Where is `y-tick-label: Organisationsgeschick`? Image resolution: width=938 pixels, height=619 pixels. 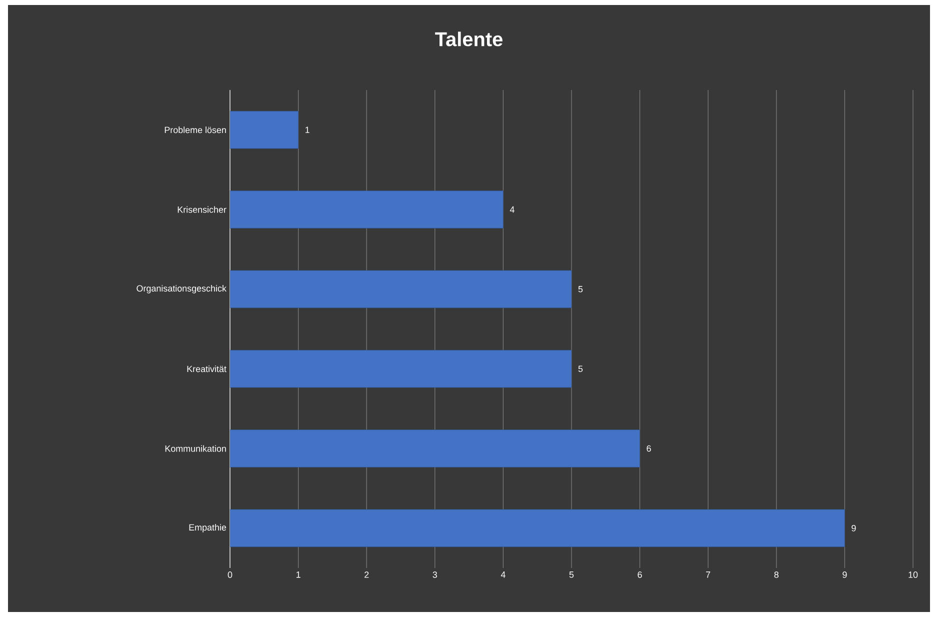
y-tick-label: Organisationsgeschick is located at coordinates (181, 289).